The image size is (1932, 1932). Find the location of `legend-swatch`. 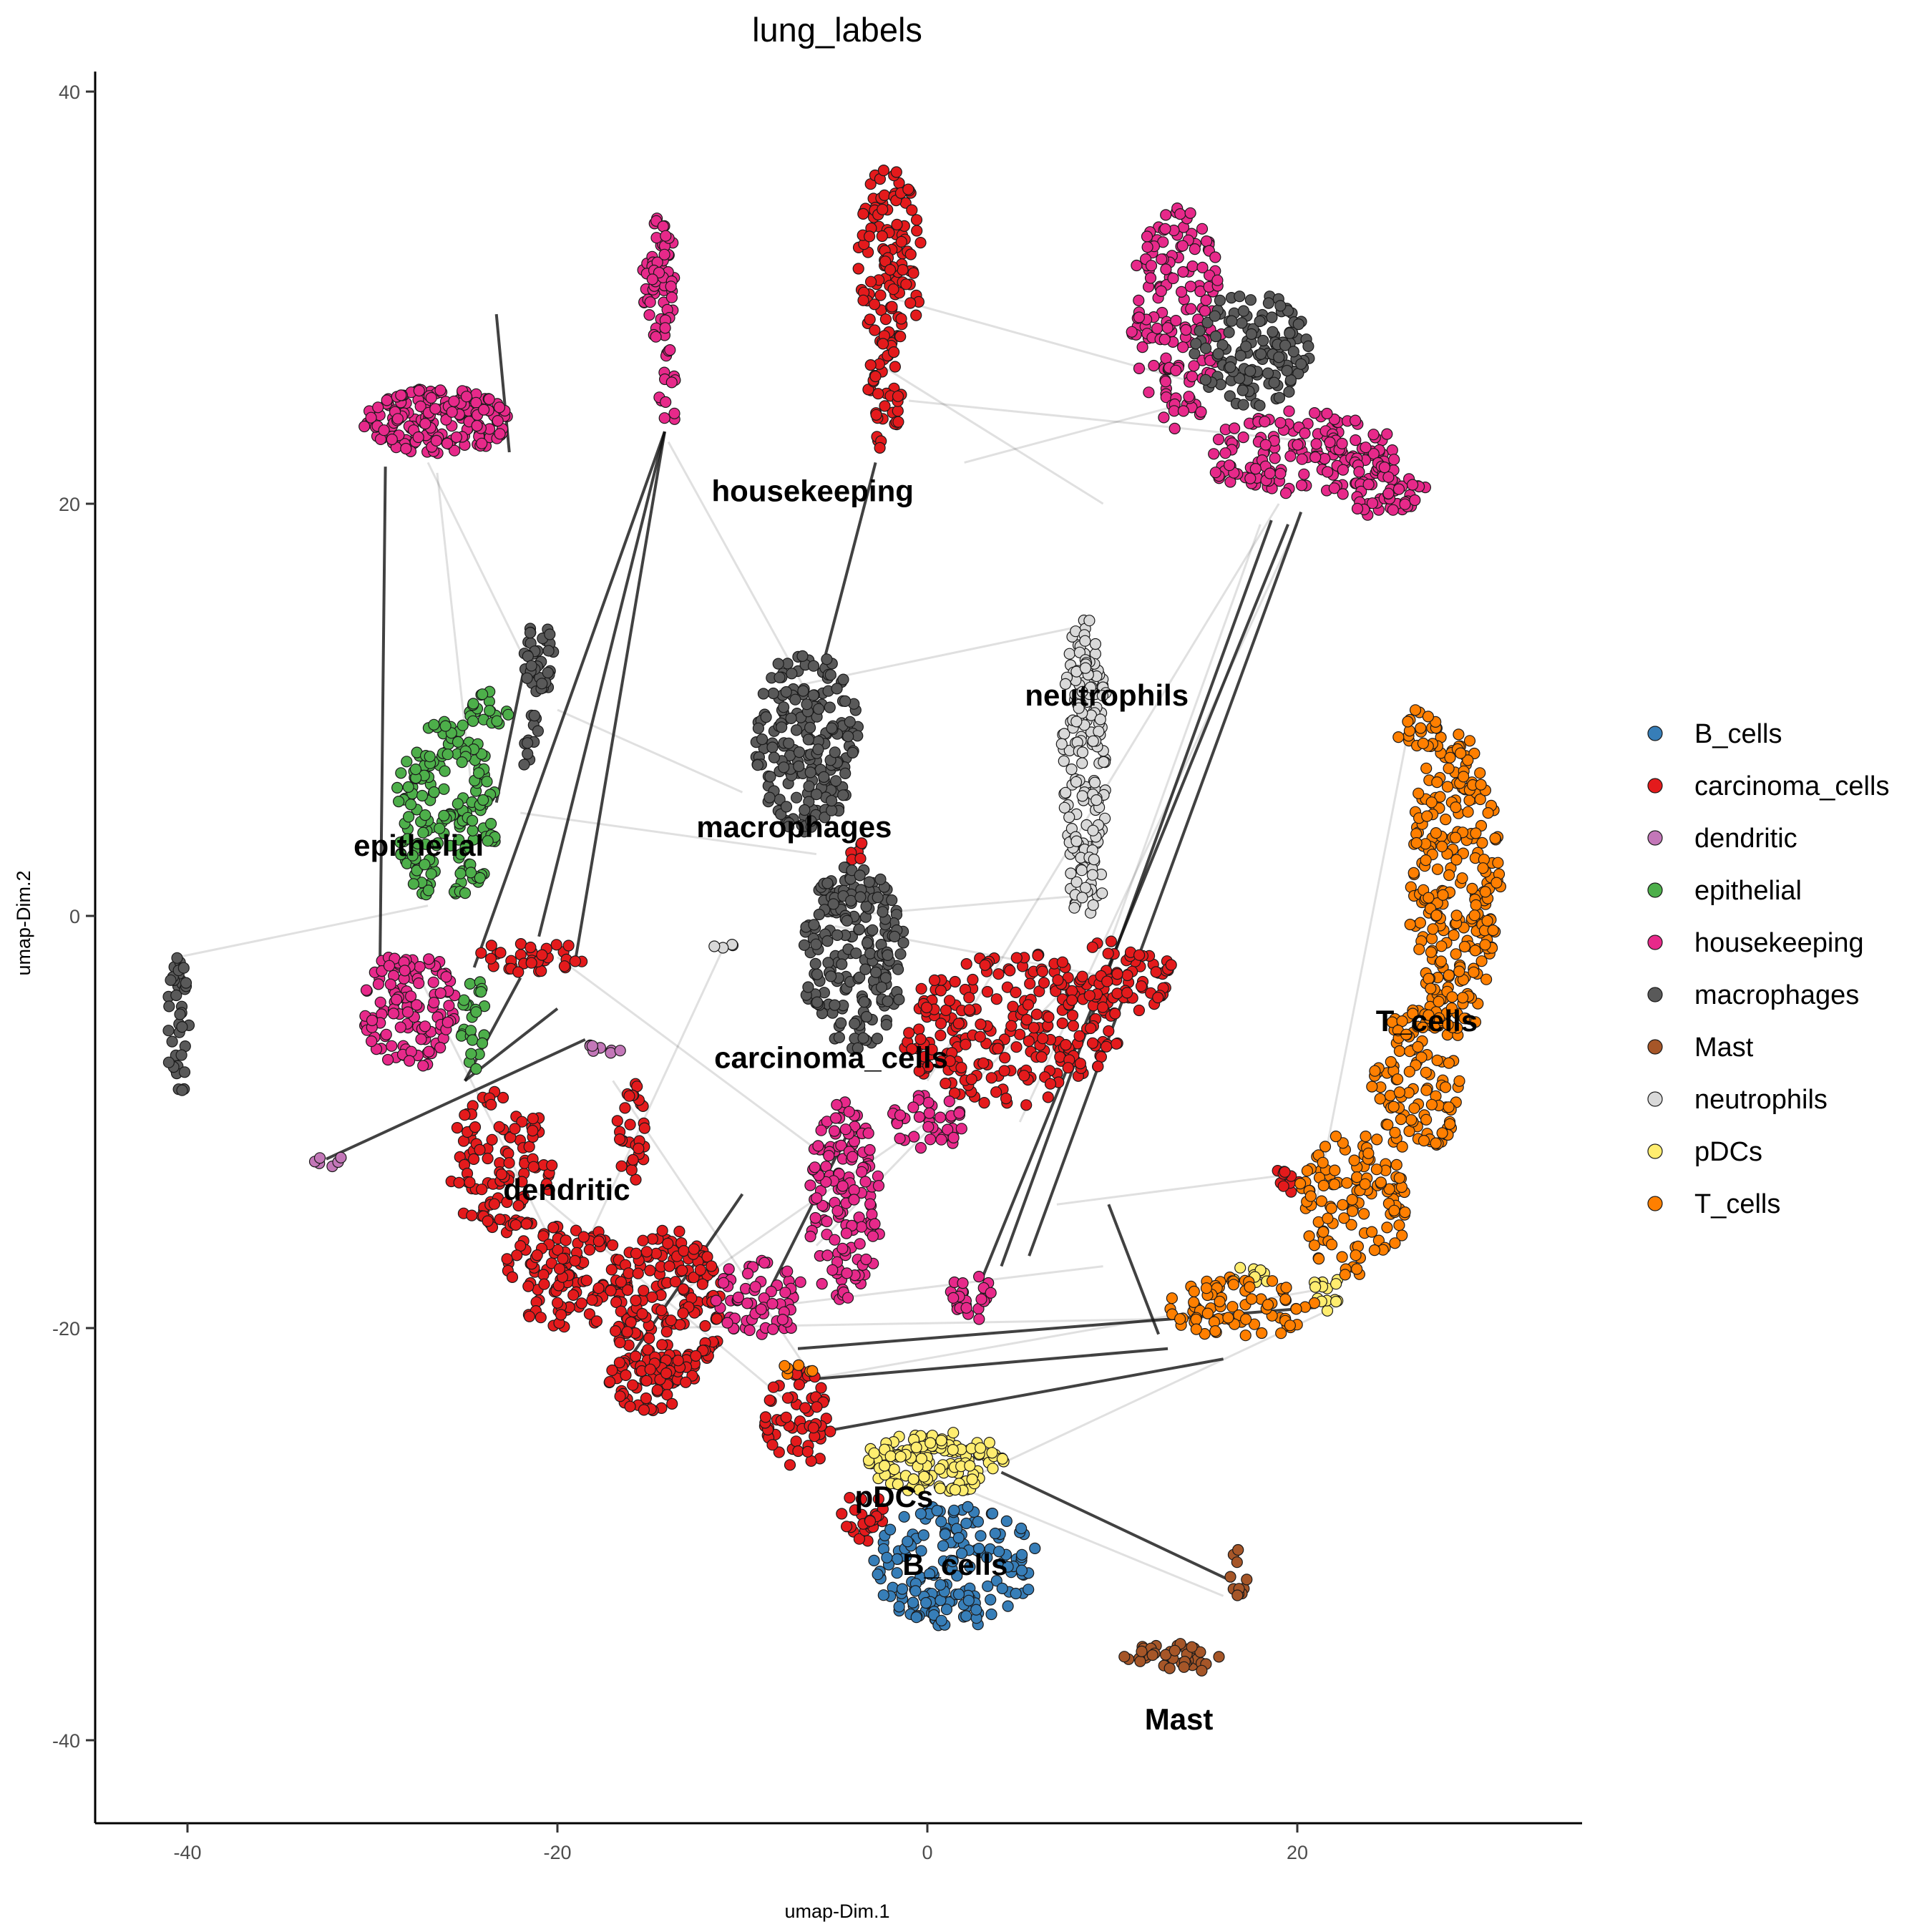

legend-swatch is located at coordinates (1655, 1047).